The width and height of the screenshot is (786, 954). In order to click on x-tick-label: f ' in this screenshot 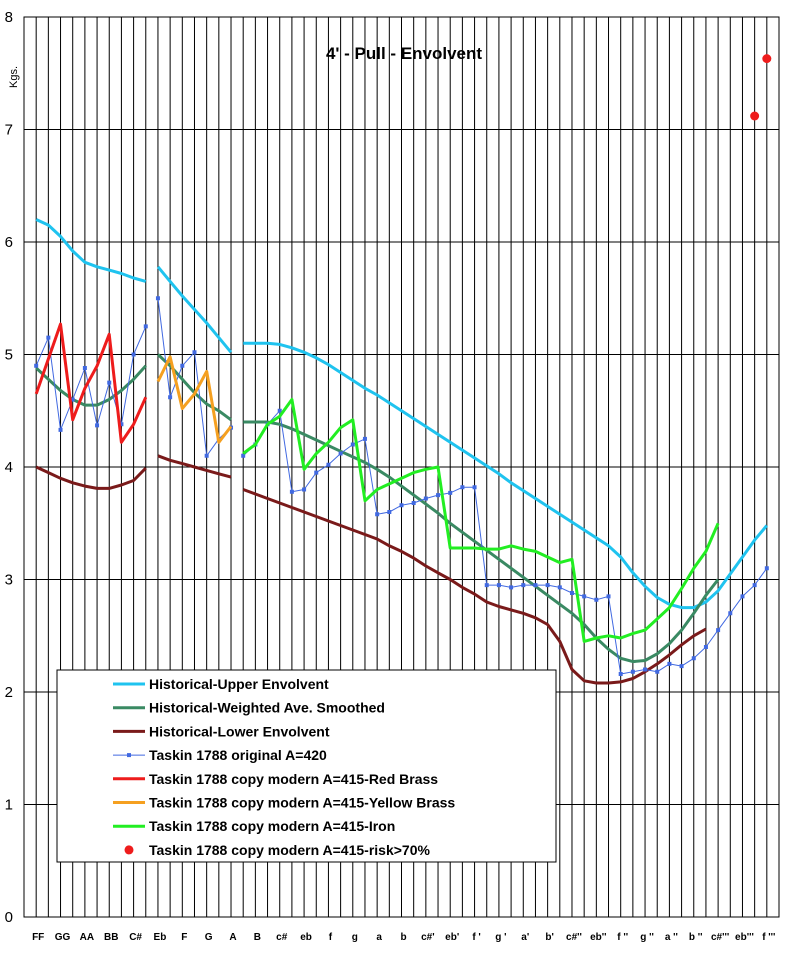, I will do `click(476, 937)`.